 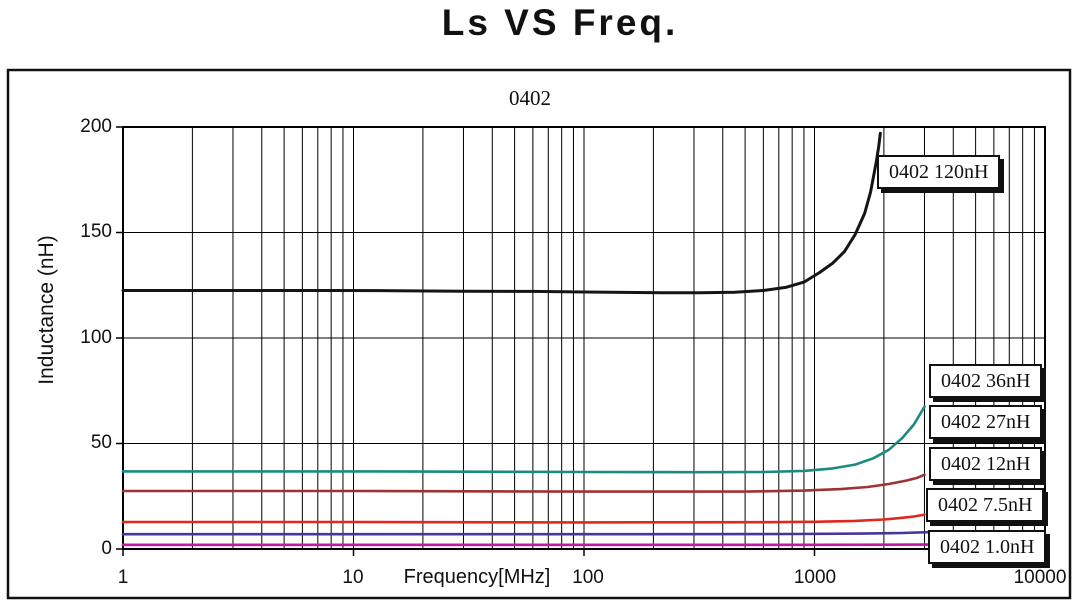 What do you see at coordinates (46, 310) in the screenshot?
I see `y-axis-label: Inductance (nH)` at bounding box center [46, 310].